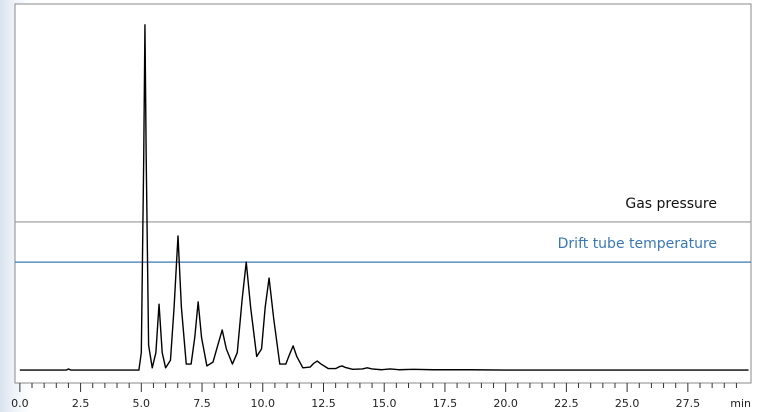 Image resolution: width=758 pixels, height=412 pixels. I want to click on x-tick-label: 22.5, so click(566, 403).